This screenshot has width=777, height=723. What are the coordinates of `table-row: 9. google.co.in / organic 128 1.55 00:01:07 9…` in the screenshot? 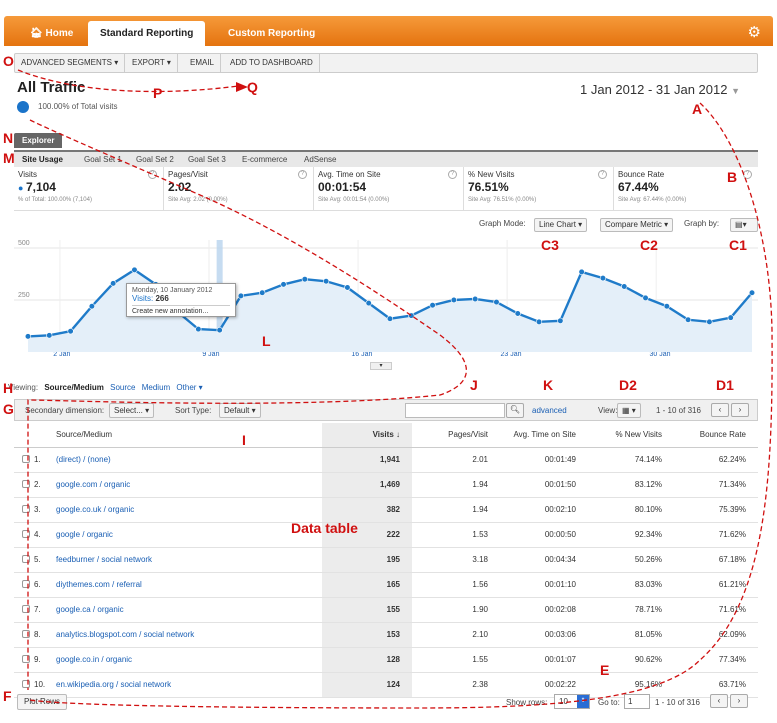 It's located at (386, 660).